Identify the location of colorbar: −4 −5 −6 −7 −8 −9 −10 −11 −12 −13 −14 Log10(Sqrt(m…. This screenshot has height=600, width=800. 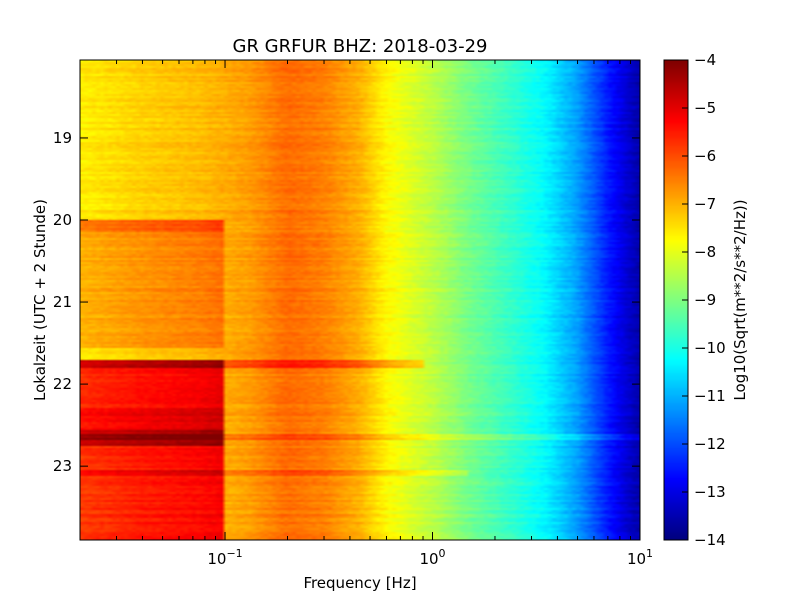
(706, 300).